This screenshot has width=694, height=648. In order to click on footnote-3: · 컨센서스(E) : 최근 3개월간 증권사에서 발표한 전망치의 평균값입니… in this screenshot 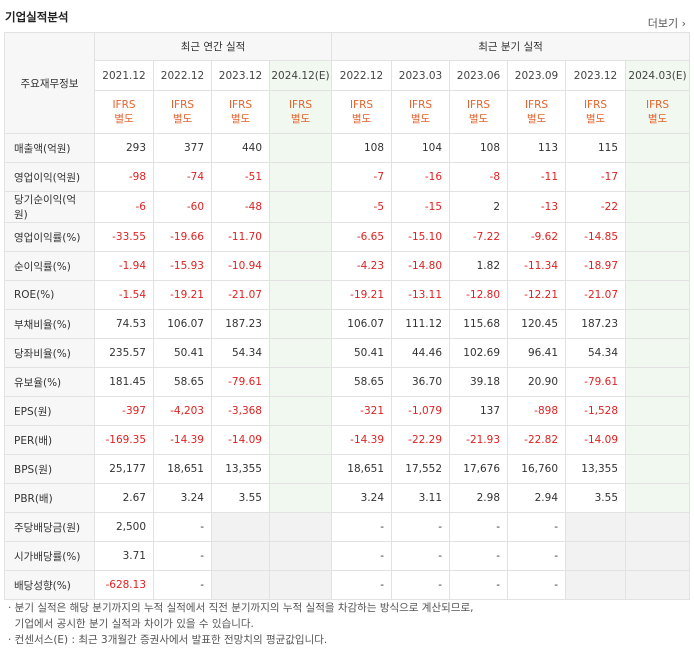, I will do `click(168, 640)`.